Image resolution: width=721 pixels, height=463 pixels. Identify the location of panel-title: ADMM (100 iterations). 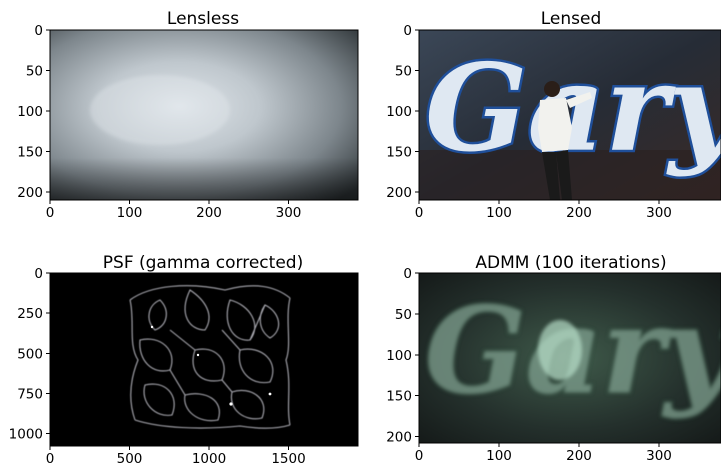
(570, 263).